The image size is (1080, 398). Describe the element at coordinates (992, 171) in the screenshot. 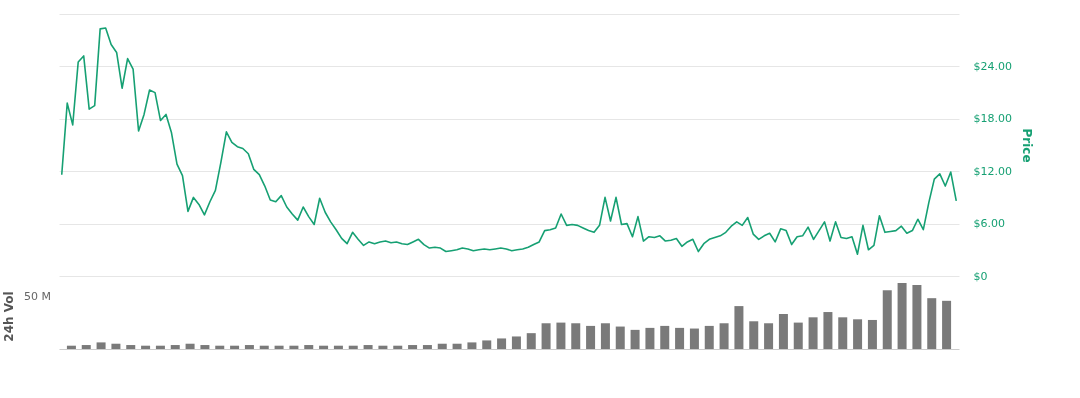

I see `y-tick-label: $12.00` at that location.